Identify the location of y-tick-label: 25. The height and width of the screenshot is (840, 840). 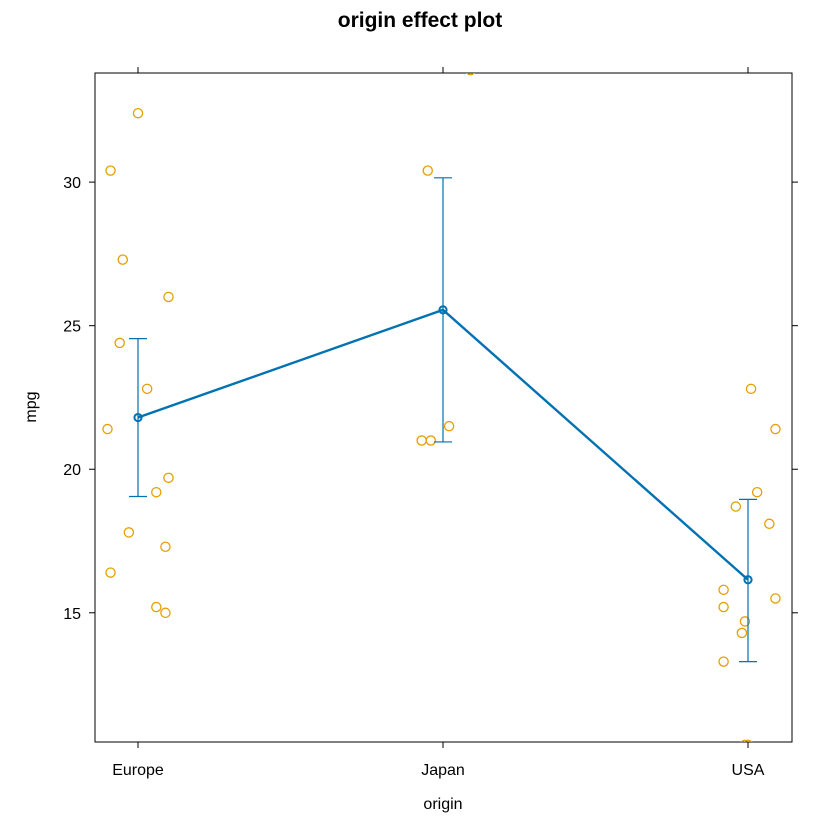
(72, 327).